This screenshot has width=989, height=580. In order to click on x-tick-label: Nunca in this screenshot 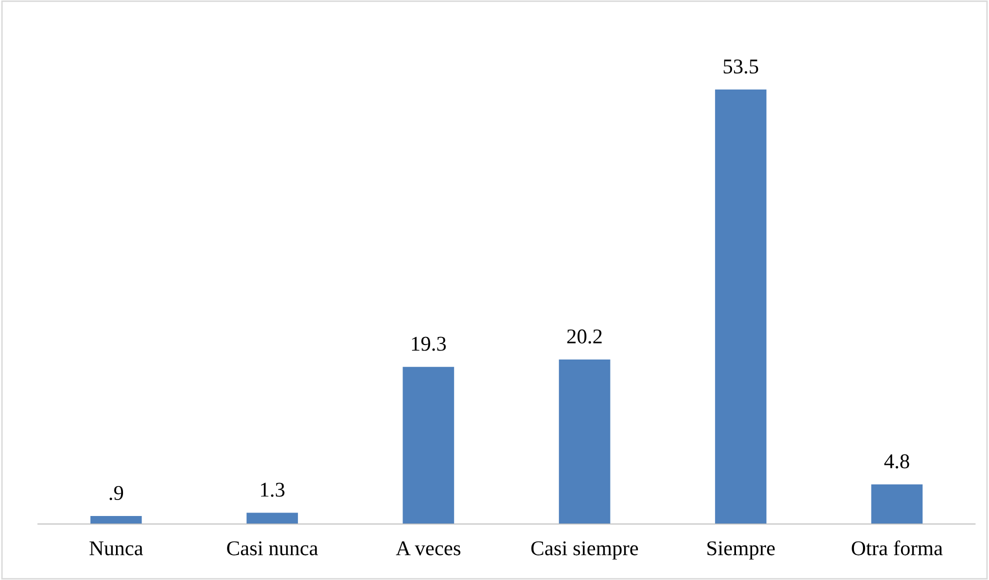, I will do `click(116, 548)`.